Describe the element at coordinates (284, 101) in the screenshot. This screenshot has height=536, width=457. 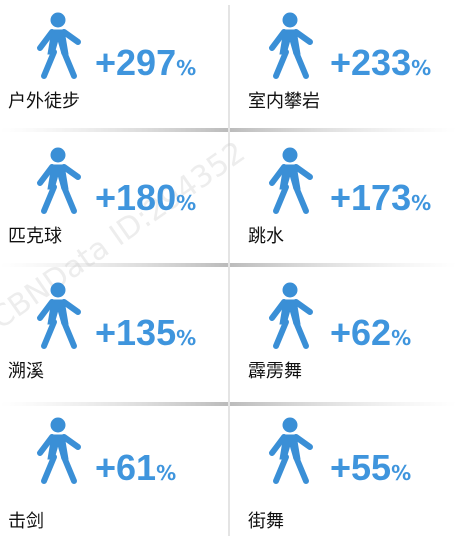
I see `sport-label: 室内攀岩` at that location.